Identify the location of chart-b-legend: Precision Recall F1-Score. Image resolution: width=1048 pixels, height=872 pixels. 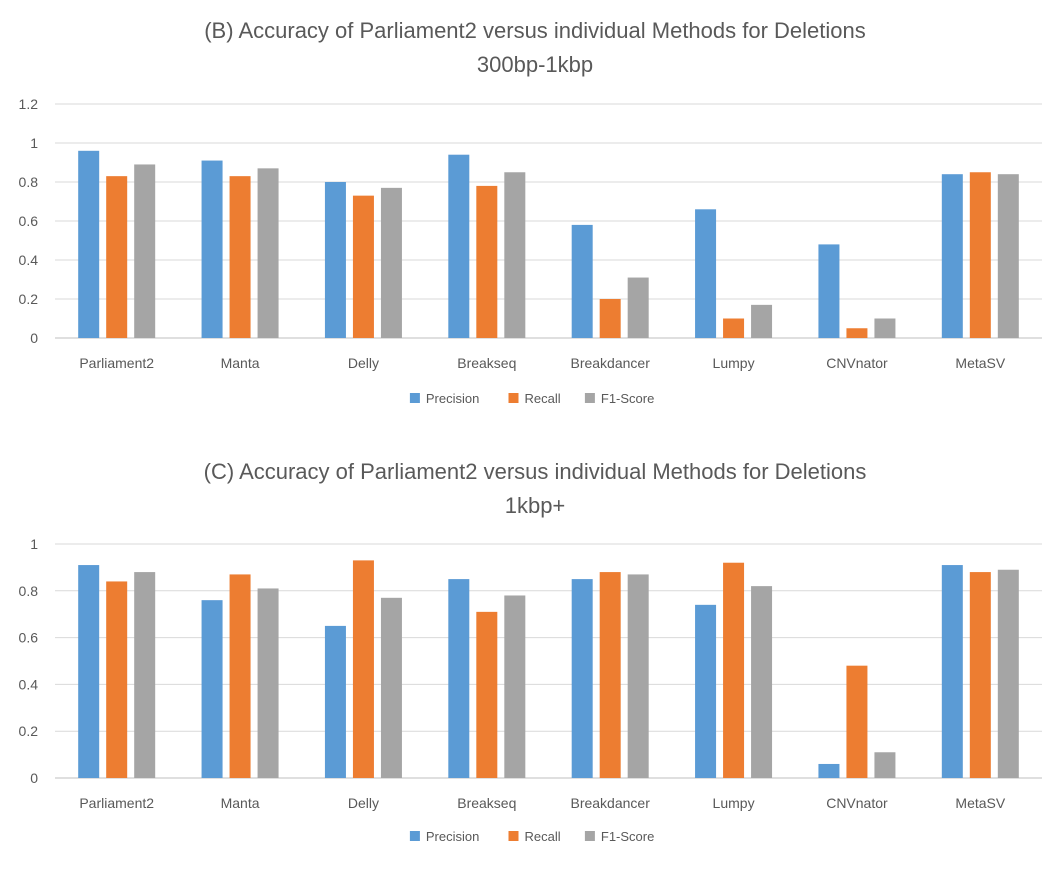
(531, 398).